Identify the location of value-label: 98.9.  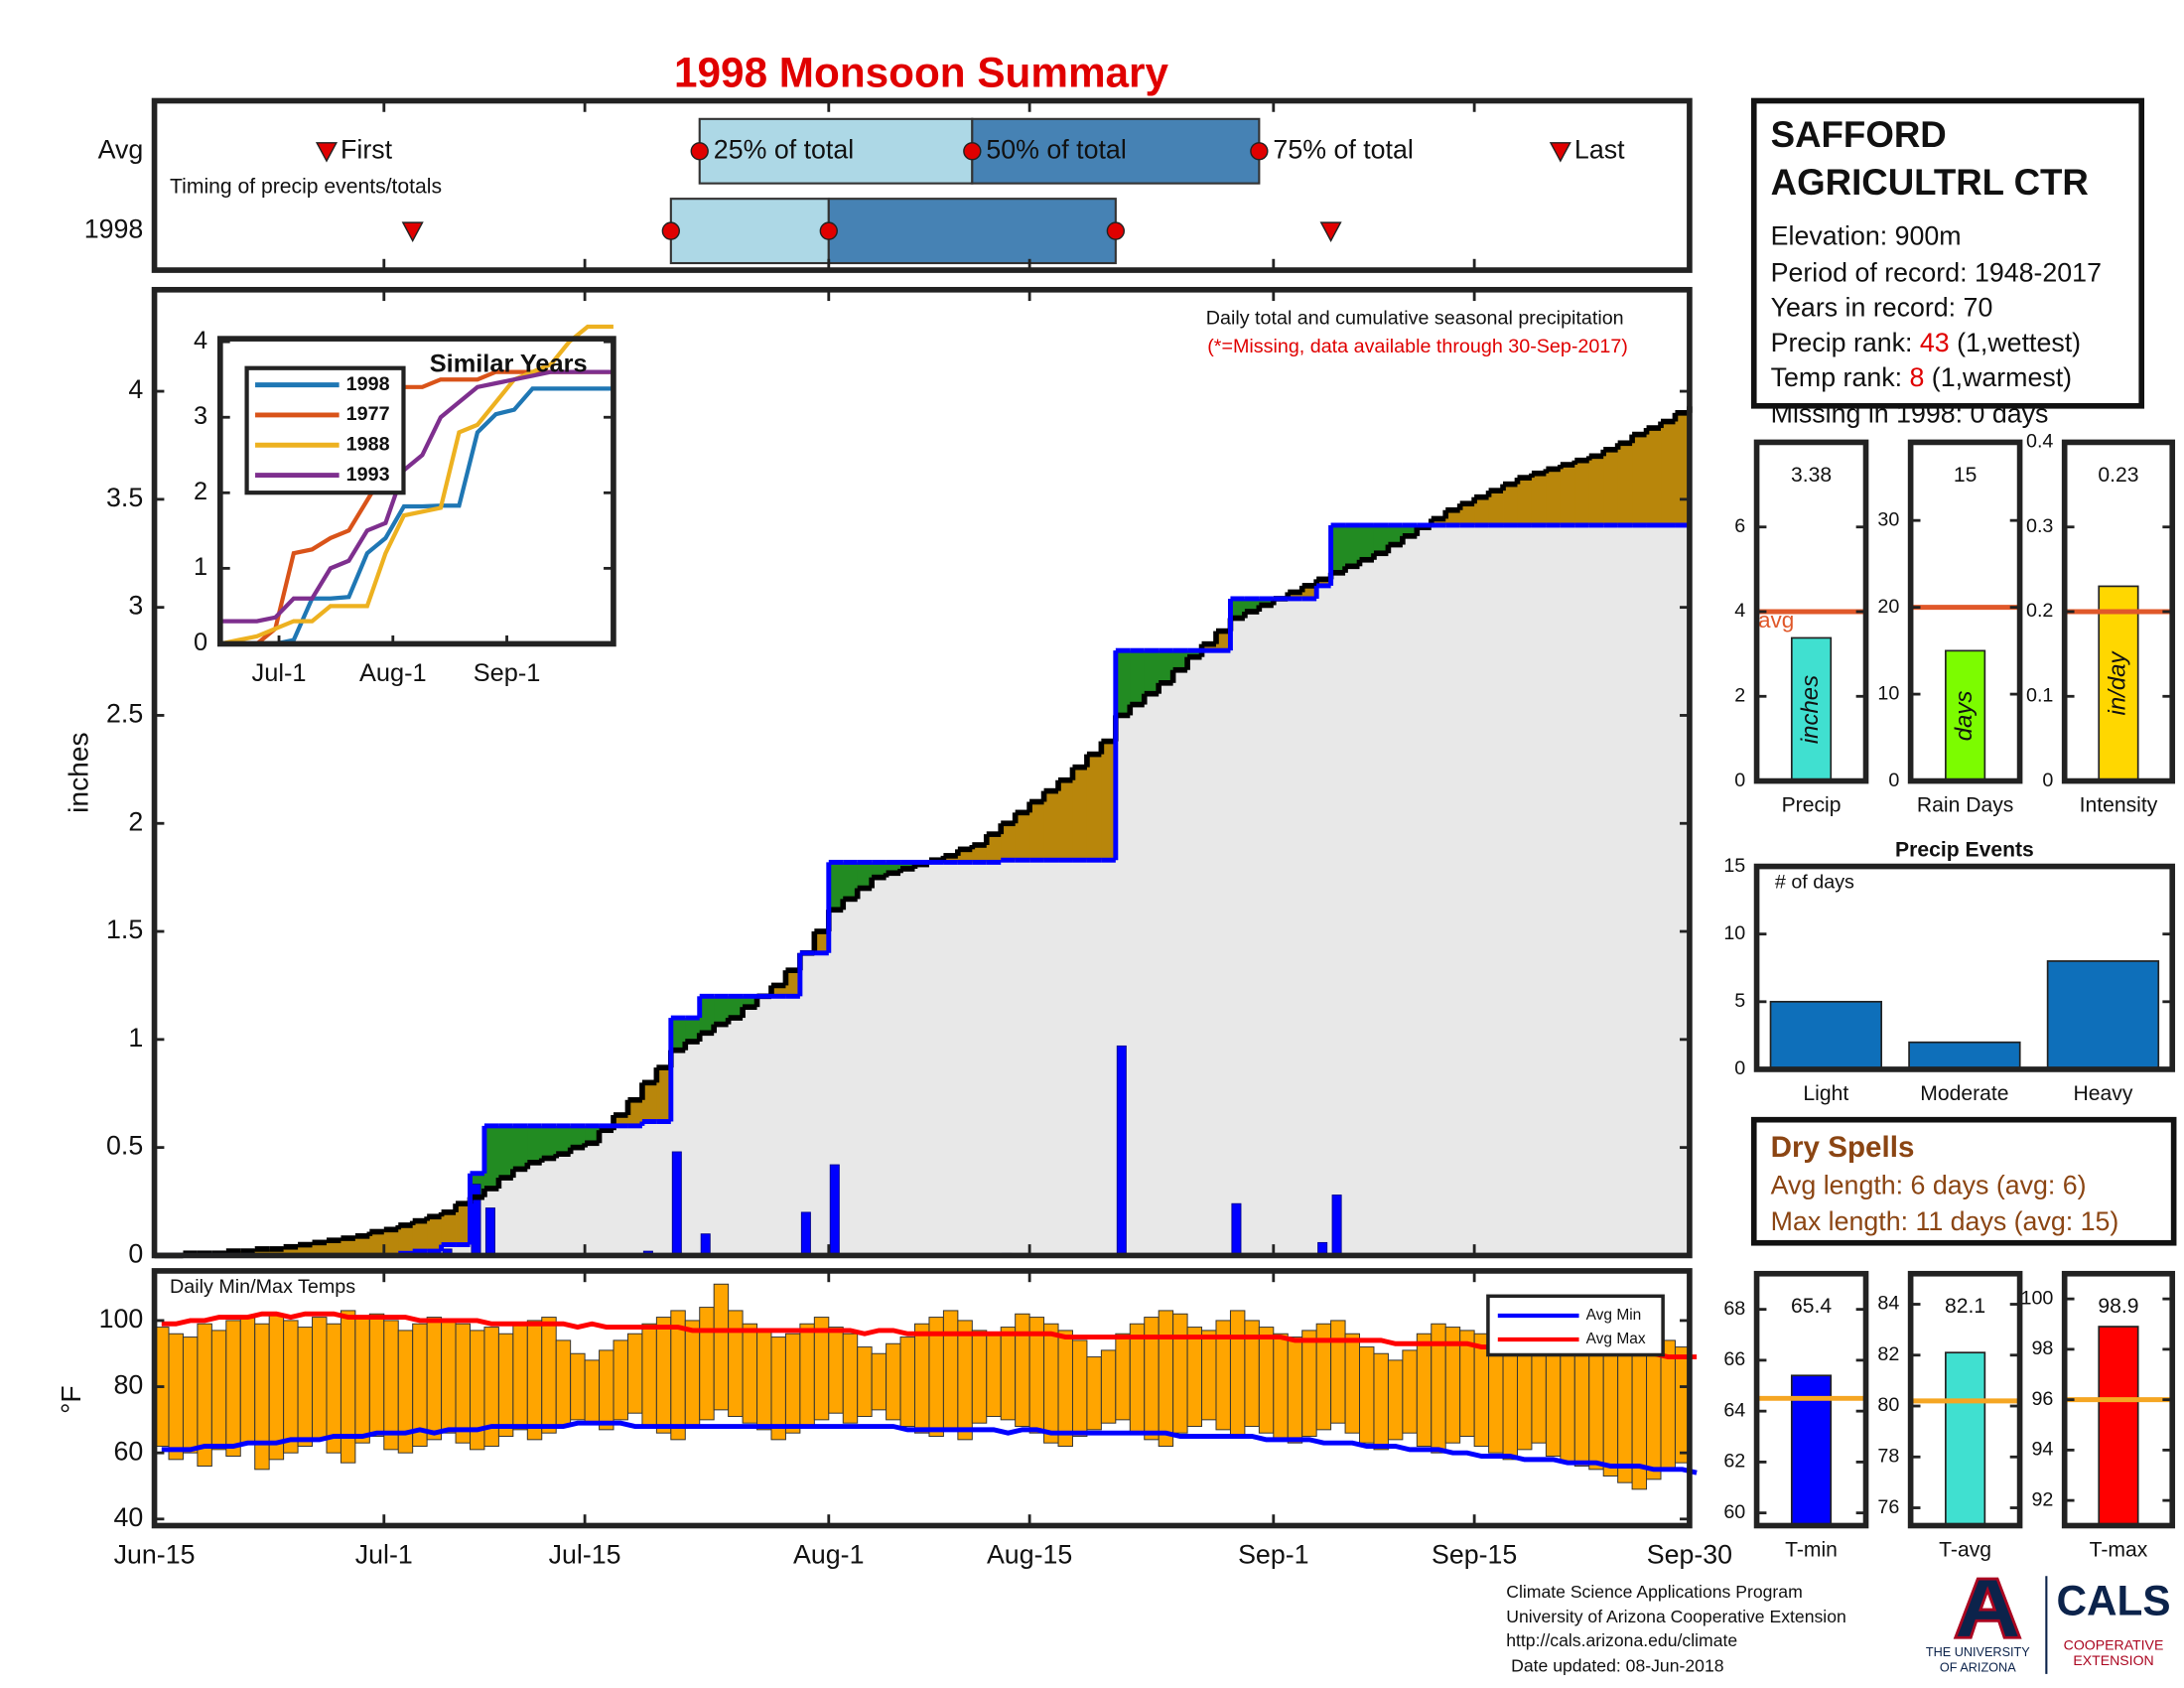
(2118, 1306).